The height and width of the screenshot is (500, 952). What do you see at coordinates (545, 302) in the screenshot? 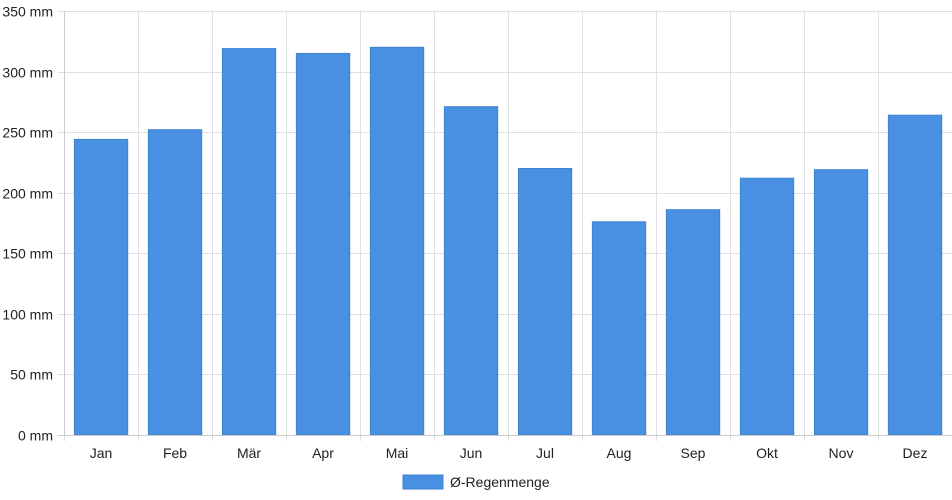
I see `bar-jul` at bounding box center [545, 302].